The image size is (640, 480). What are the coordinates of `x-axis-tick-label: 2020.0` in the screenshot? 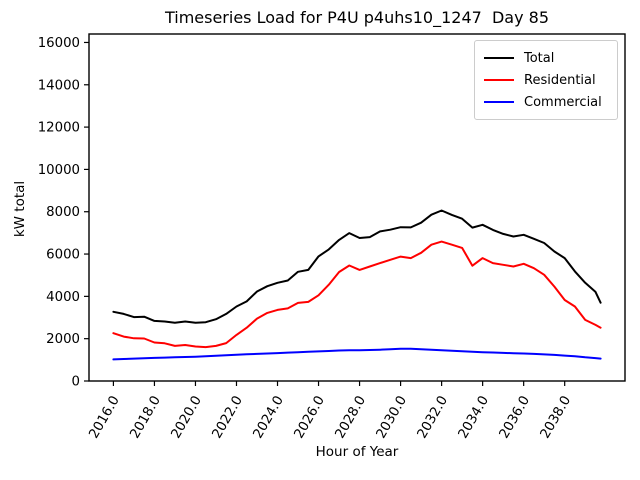 It's located at (187, 418).